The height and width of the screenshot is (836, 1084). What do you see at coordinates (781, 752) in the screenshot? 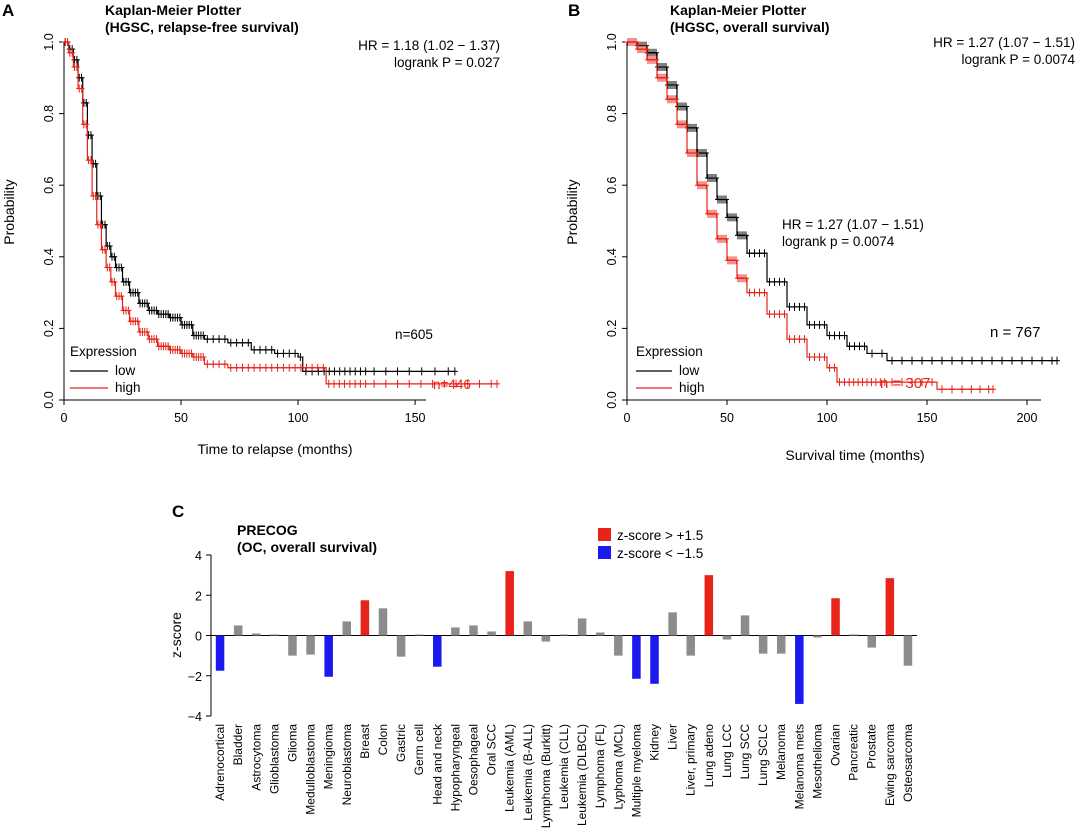
I see `category-label: Melanoma` at bounding box center [781, 752].